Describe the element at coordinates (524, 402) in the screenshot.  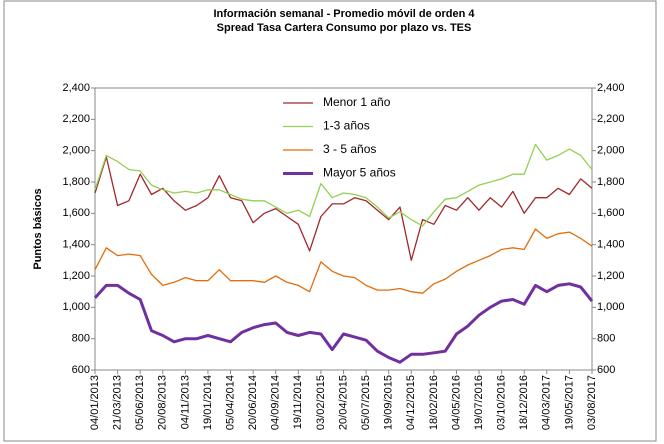
I see `x-tick-label: 18/12/2016` at that location.